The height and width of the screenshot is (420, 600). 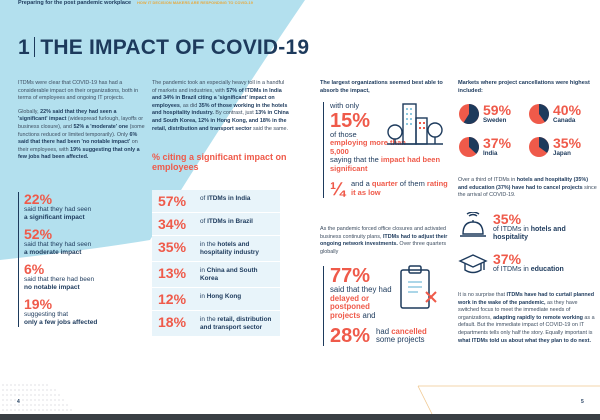 What do you see at coordinates (172, 201) in the screenshot?
I see `row-percent: 57%` at bounding box center [172, 201].